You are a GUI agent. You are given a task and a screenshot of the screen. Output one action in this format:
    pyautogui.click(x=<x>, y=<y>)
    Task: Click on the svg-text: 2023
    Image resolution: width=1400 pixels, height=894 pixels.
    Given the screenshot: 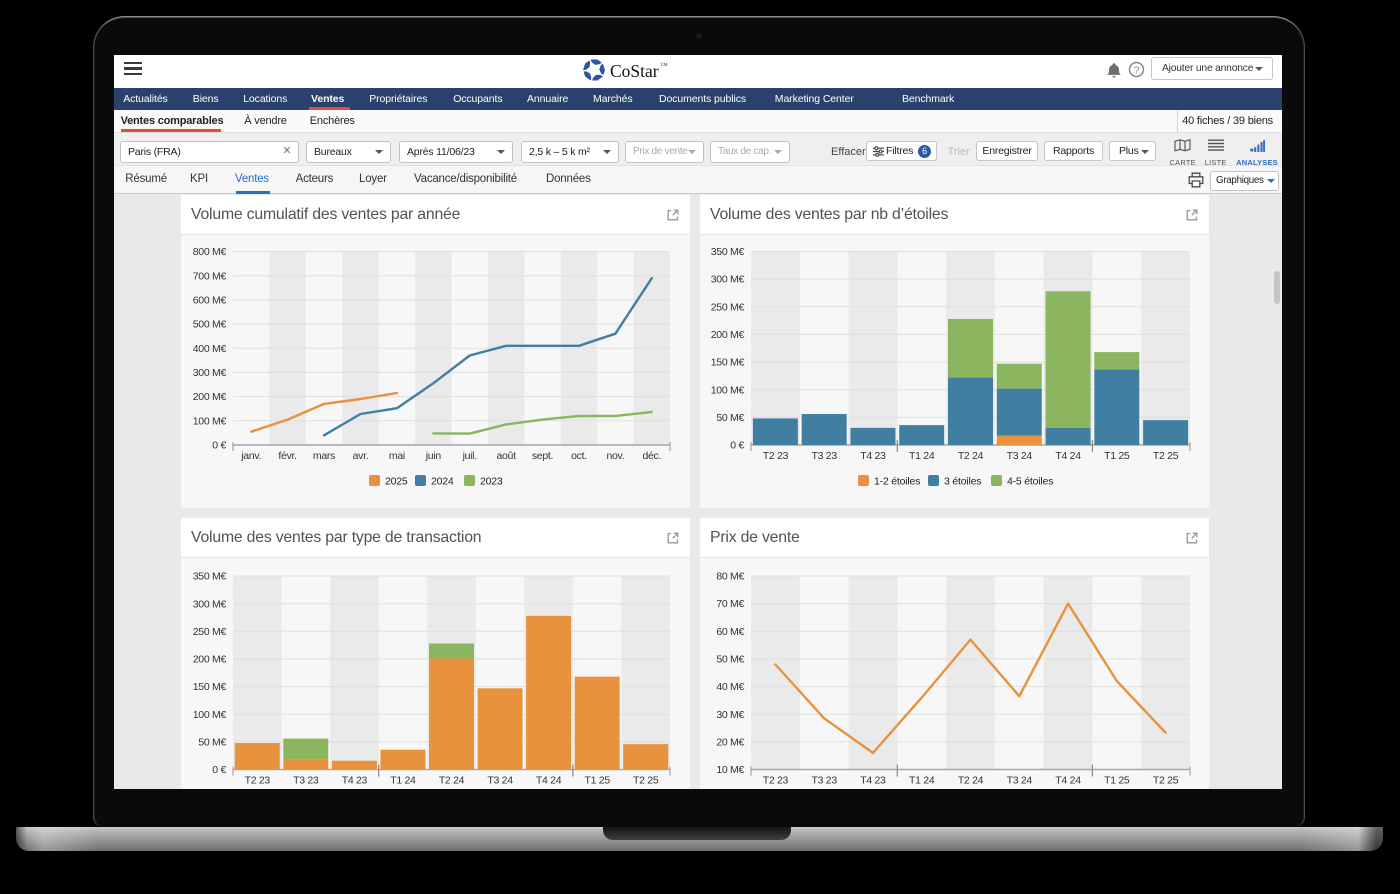 What is the action you would take?
    pyautogui.click(x=491, y=481)
    